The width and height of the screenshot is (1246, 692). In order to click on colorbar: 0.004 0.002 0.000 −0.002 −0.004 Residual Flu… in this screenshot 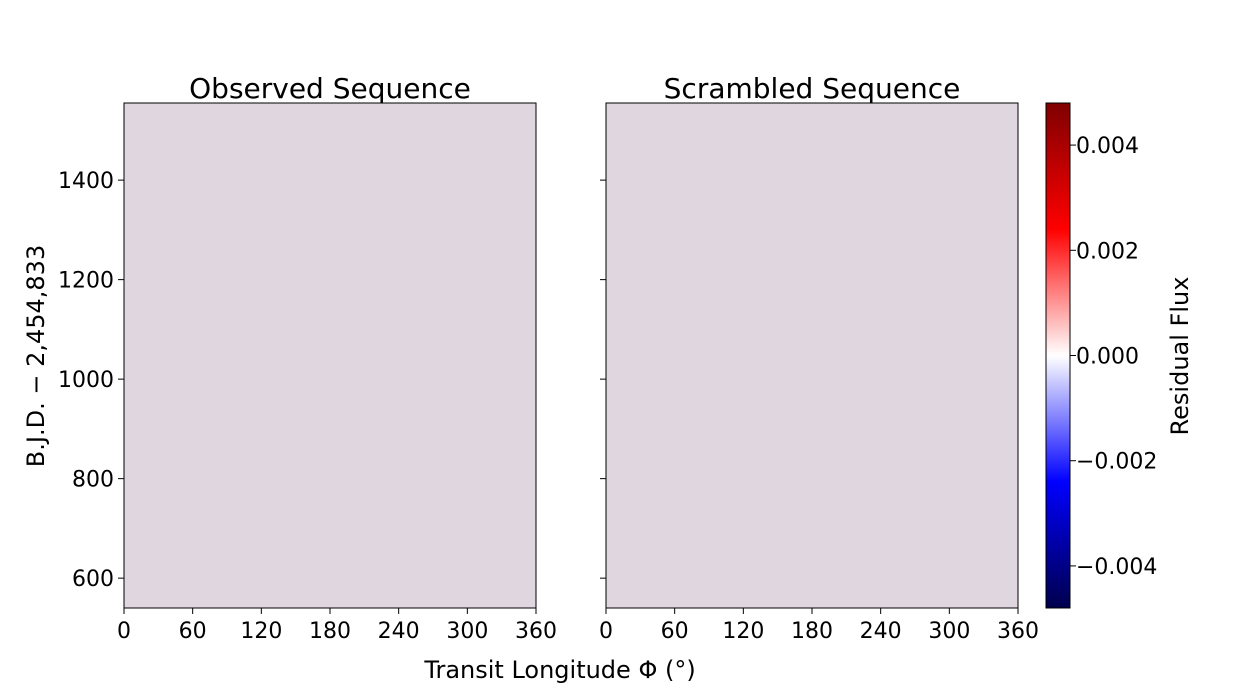, I will do `click(1119, 355)`.